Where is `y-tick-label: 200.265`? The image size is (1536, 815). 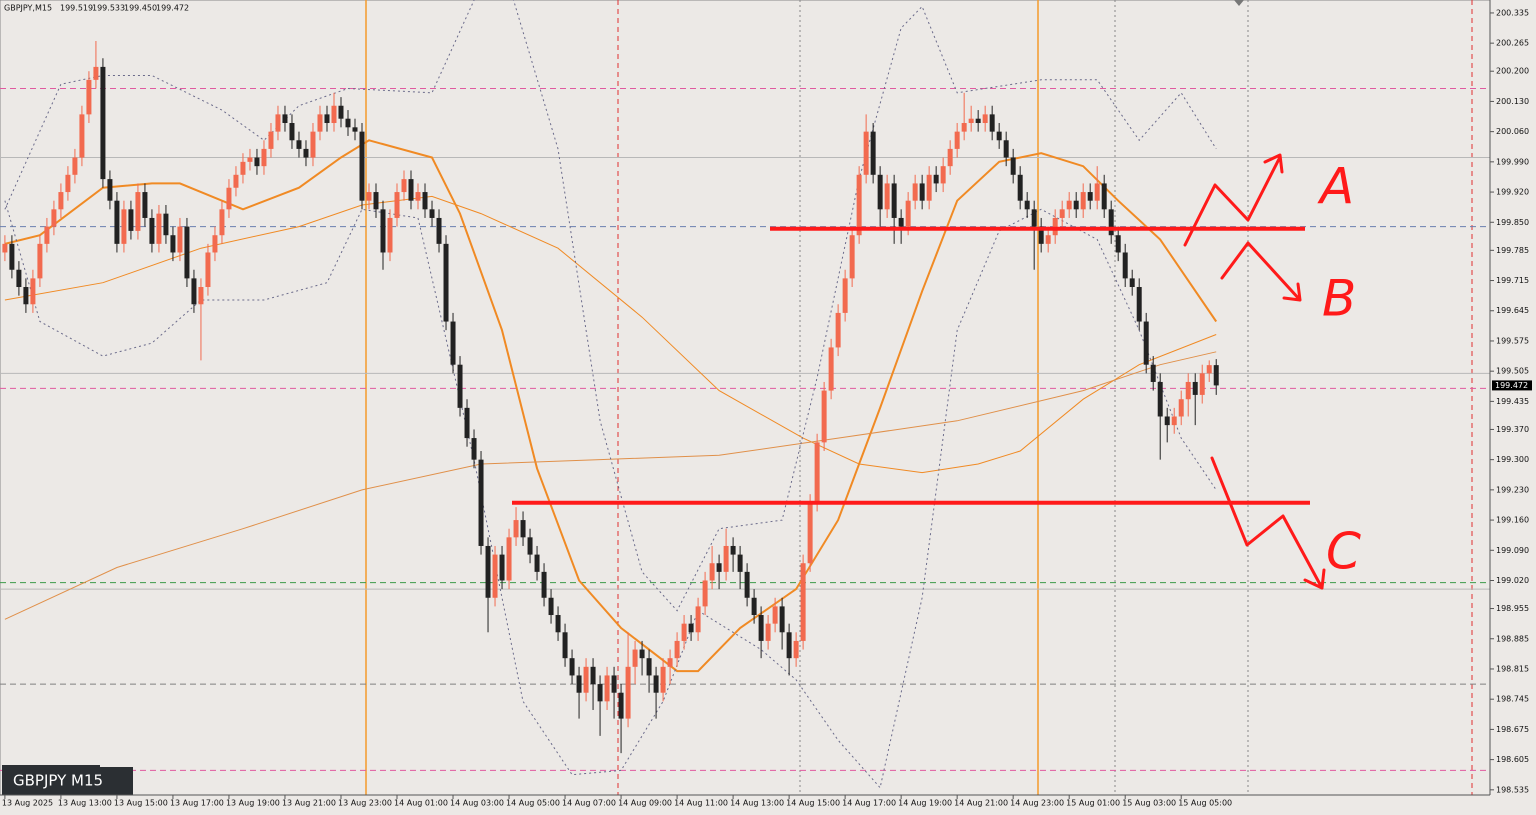 y-tick-label: 200.265 is located at coordinates (1512, 43).